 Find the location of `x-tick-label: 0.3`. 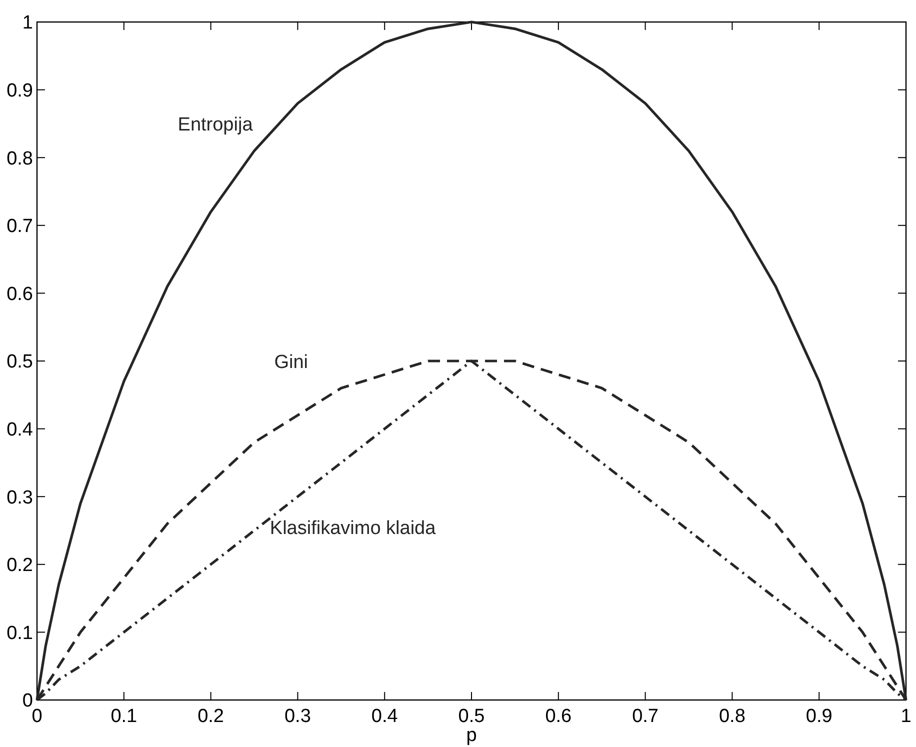

x-tick-label: 0.3 is located at coordinates (297, 716).